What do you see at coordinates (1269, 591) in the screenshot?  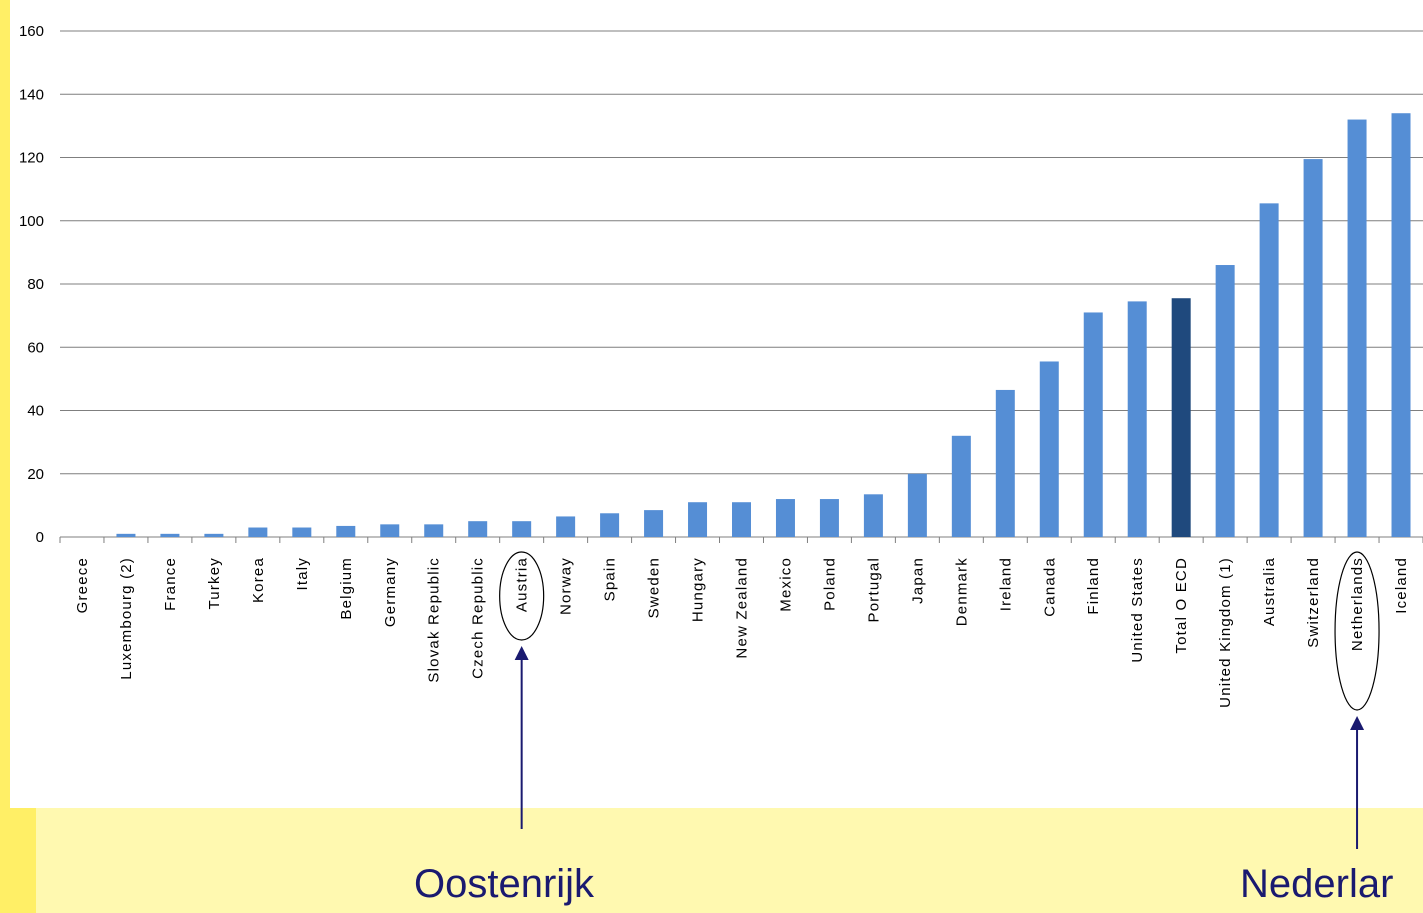 I see `x-tick-label: Australia` at bounding box center [1269, 591].